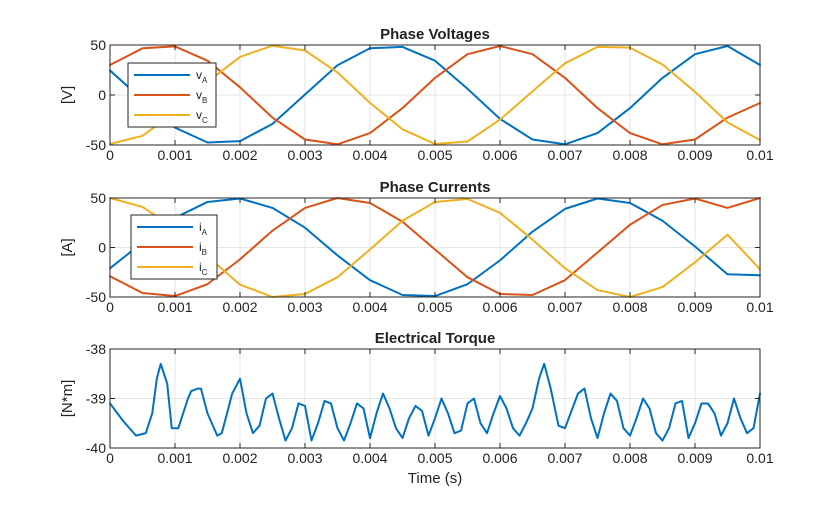 Image resolution: width=840 pixels, height=505 pixels. Describe the element at coordinates (203, 268) in the screenshot. I see `legend-entry: iC` at that location.